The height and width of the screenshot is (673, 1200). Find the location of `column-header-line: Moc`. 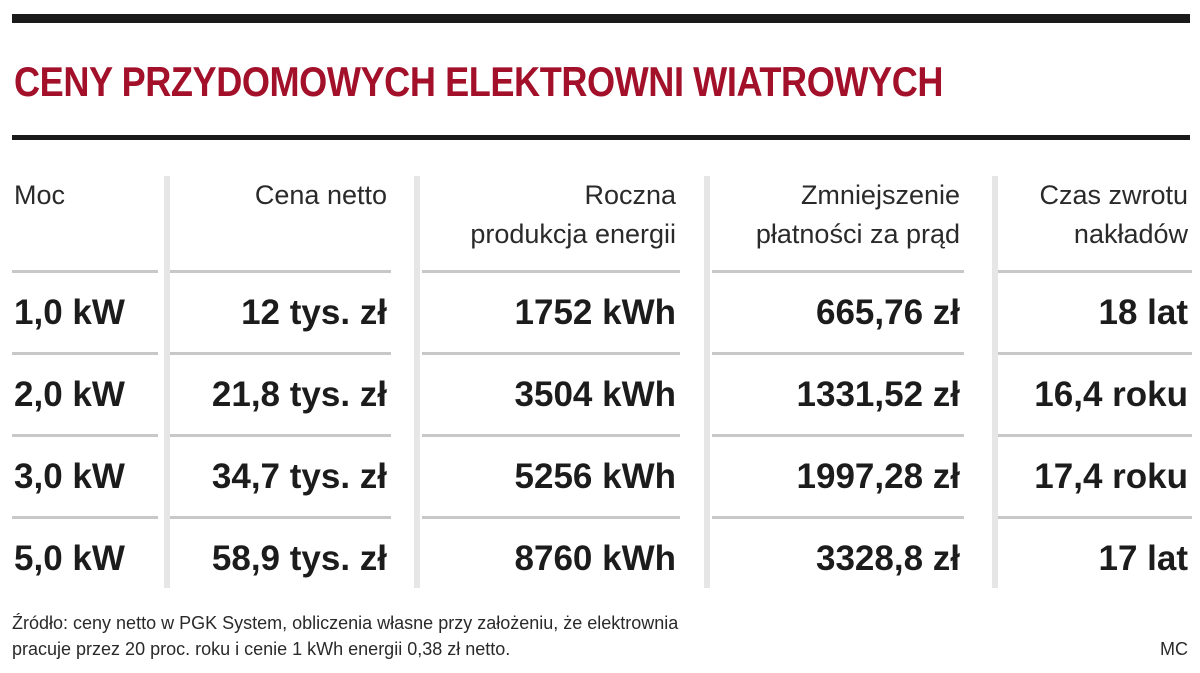

column-header-line: Moc is located at coordinates (40, 195).